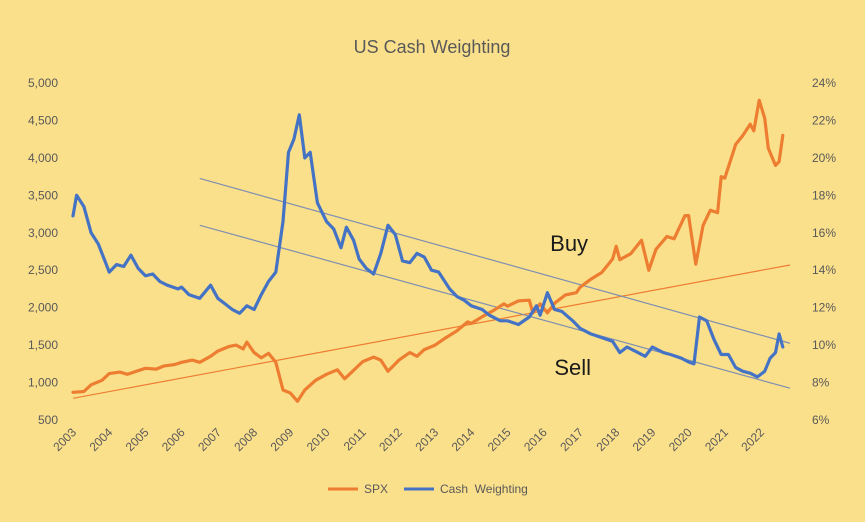  What do you see at coordinates (282, 439) in the screenshot?
I see `x-tick-2009: 2009` at bounding box center [282, 439].